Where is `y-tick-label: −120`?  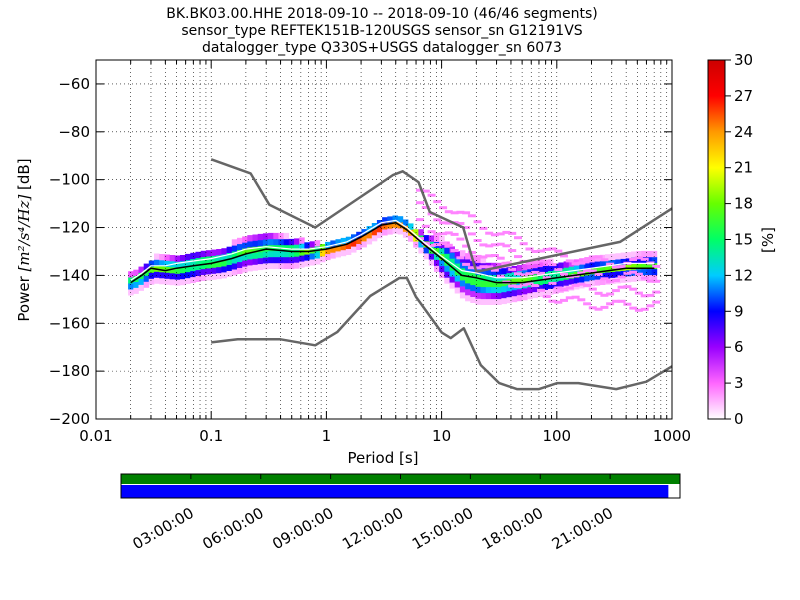
y-tick-label: −120 is located at coordinates (69, 228).